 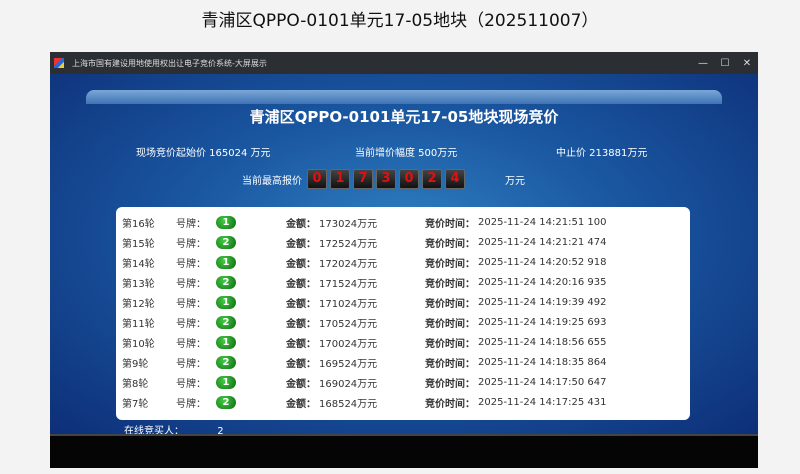 I want to click on round: 第14轮, so click(x=138, y=264).